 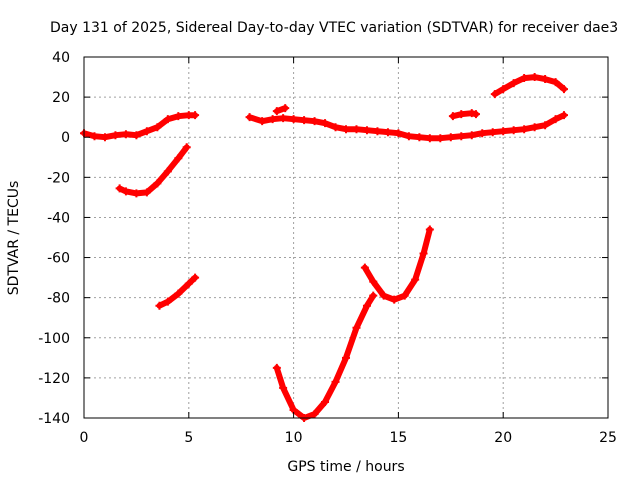 I want to click on x-tick-label: 10, so click(x=294, y=438).